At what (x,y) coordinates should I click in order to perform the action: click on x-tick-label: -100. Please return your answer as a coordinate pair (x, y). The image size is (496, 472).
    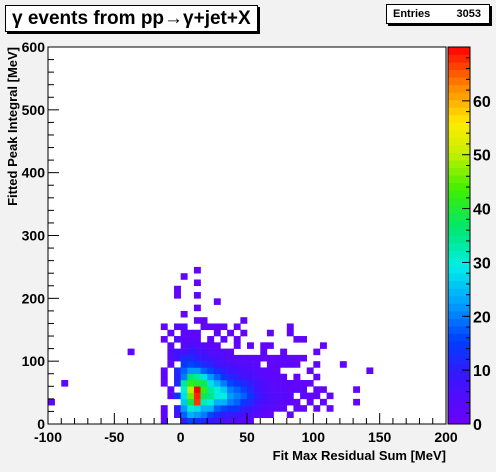
    Looking at the image, I should click on (48, 437).